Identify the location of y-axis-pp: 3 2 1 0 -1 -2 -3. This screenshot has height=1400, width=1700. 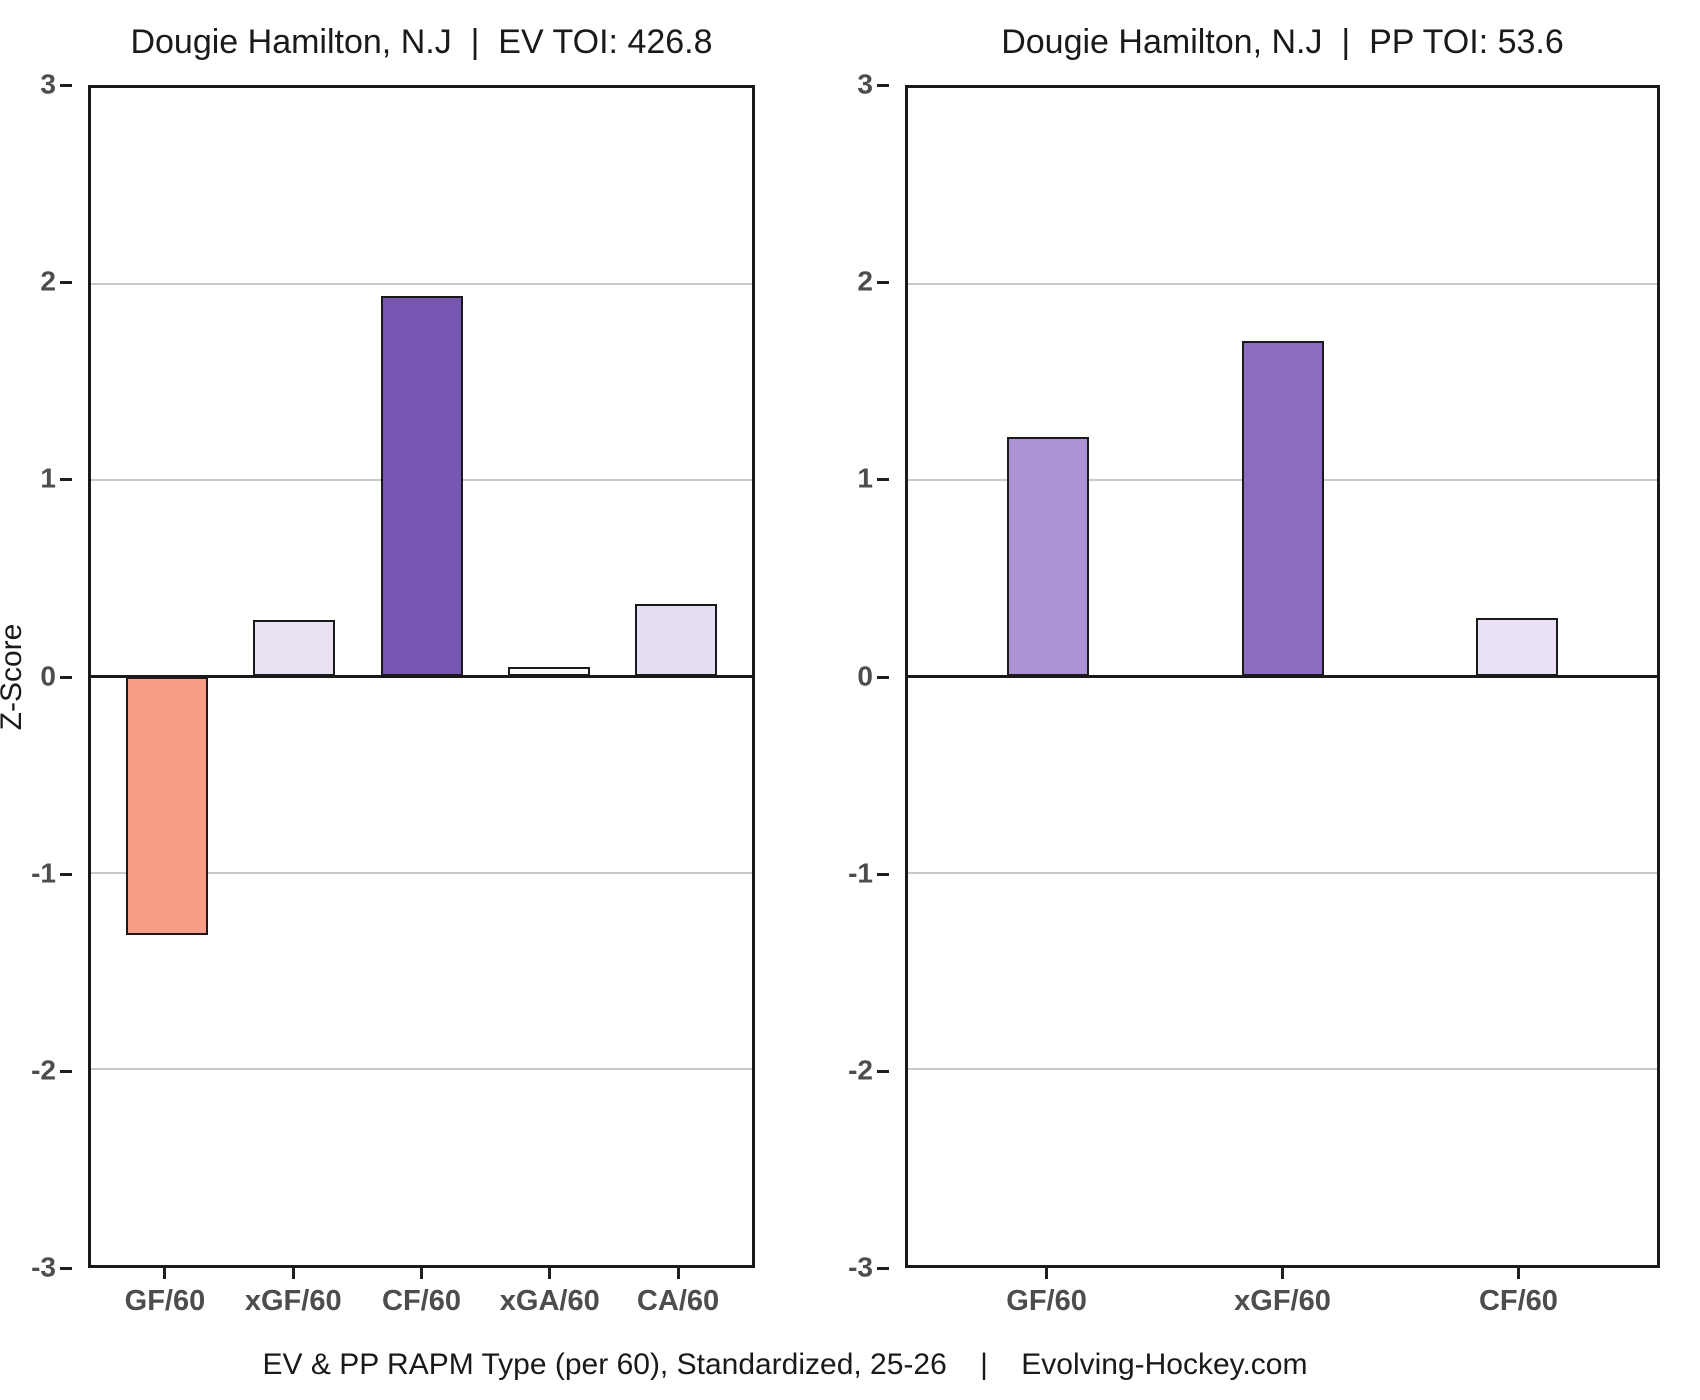
(864, 675).